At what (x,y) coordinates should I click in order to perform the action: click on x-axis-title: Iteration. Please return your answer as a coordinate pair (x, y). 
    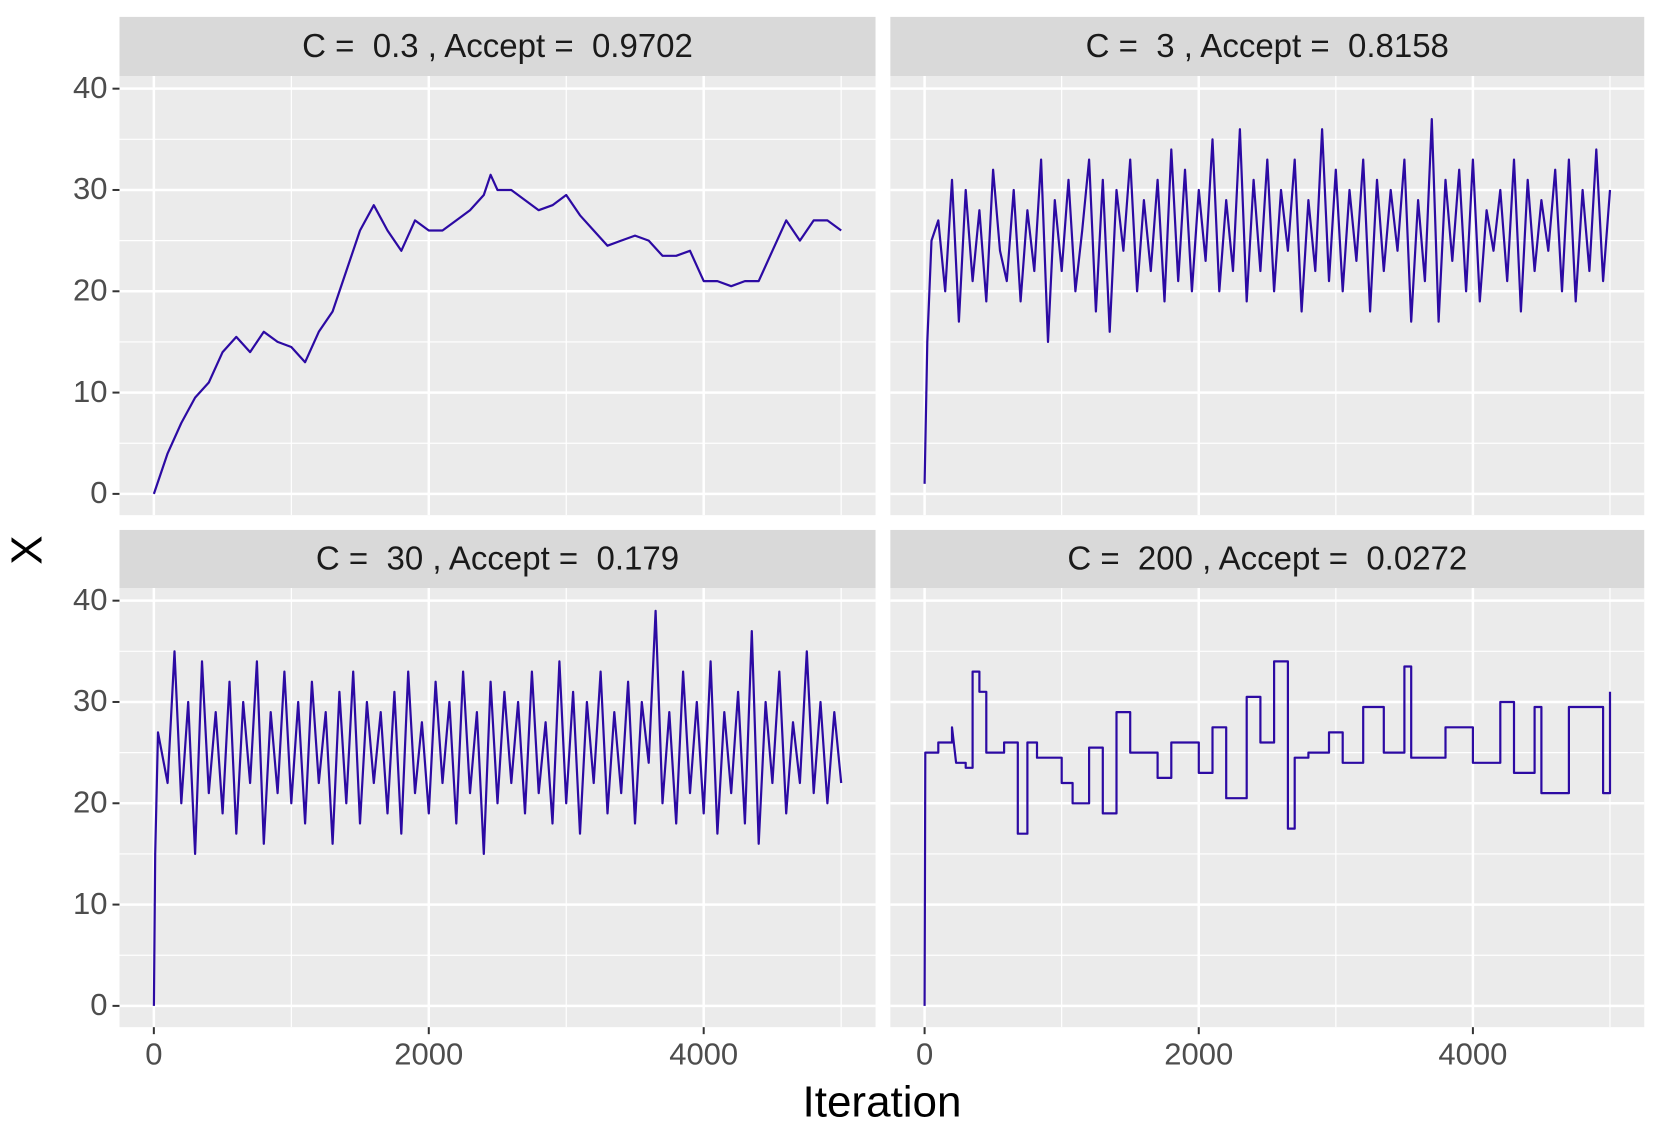
    Looking at the image, I should click on (882, 1102).